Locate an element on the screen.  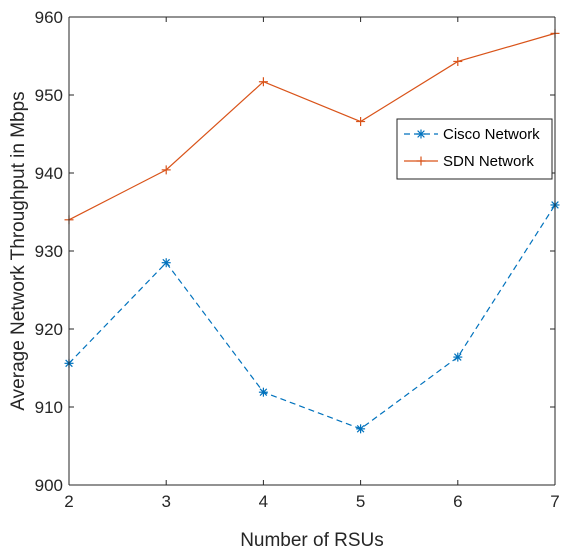
y-tick-label: 910 is located at coordinates (49, 407).